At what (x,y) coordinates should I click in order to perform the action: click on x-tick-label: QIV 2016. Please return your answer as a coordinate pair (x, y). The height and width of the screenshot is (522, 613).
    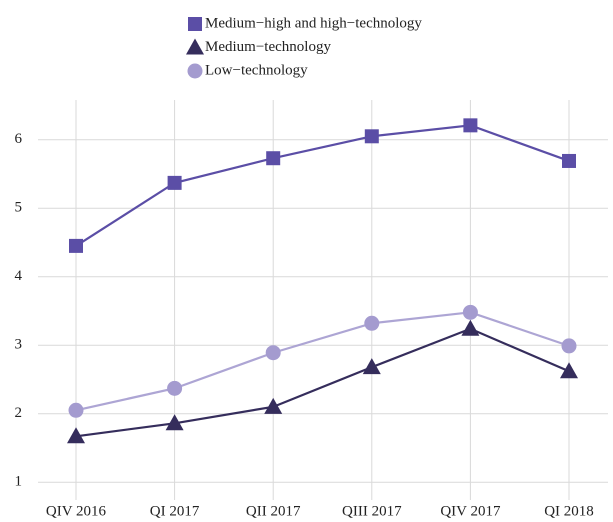
    Looking at the image, I should click on (76, 511).